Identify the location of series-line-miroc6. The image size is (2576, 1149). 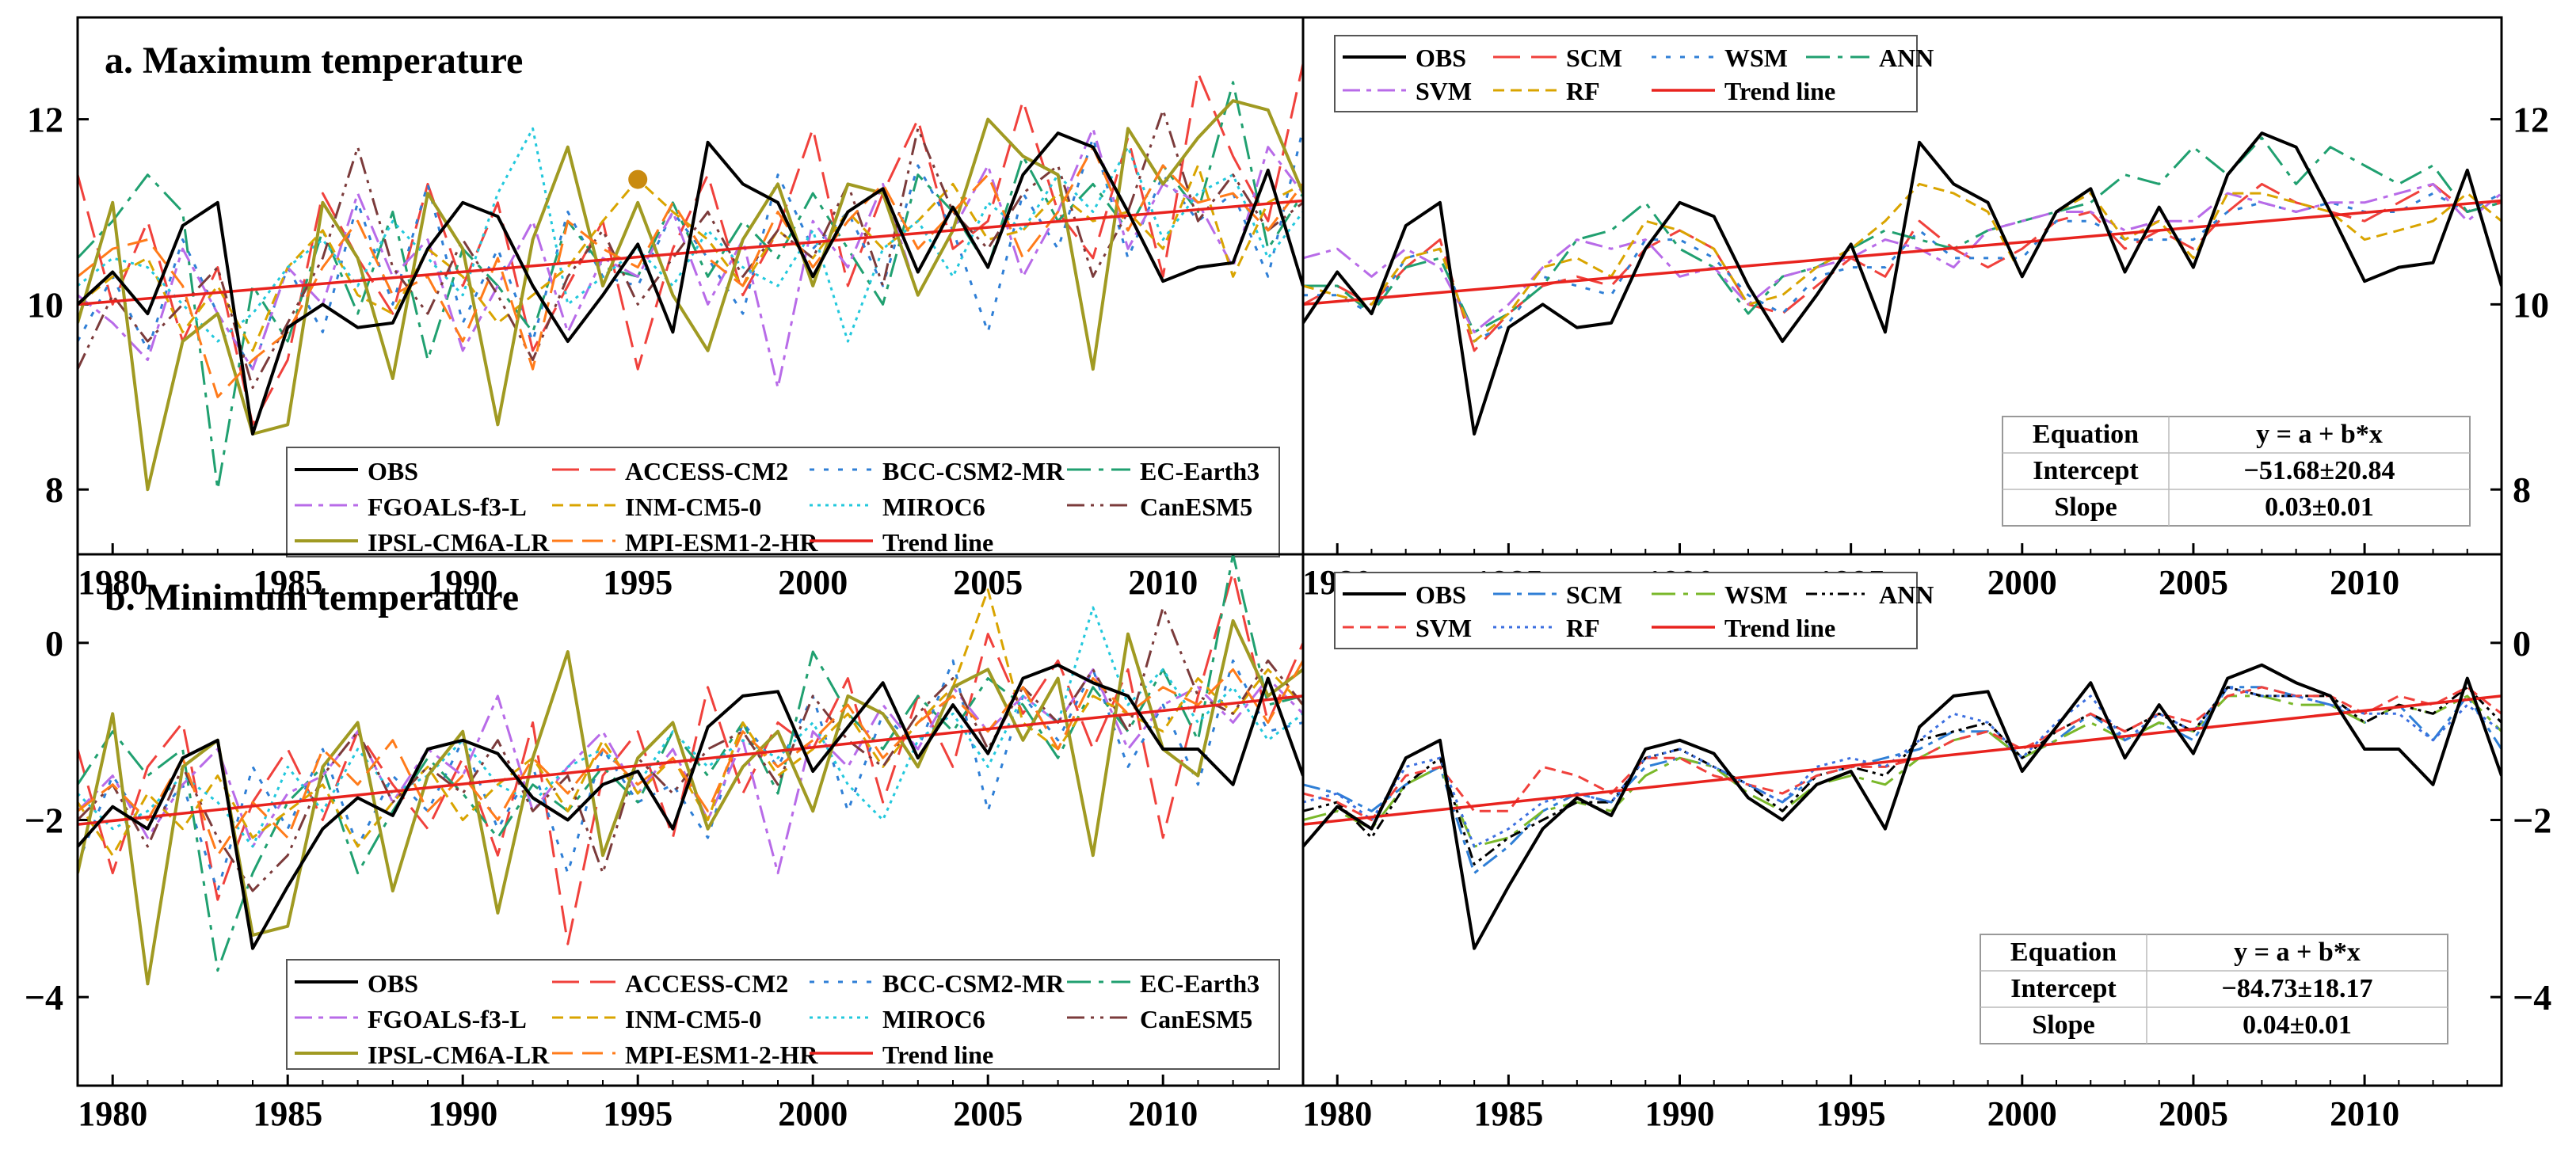
(691, 727).